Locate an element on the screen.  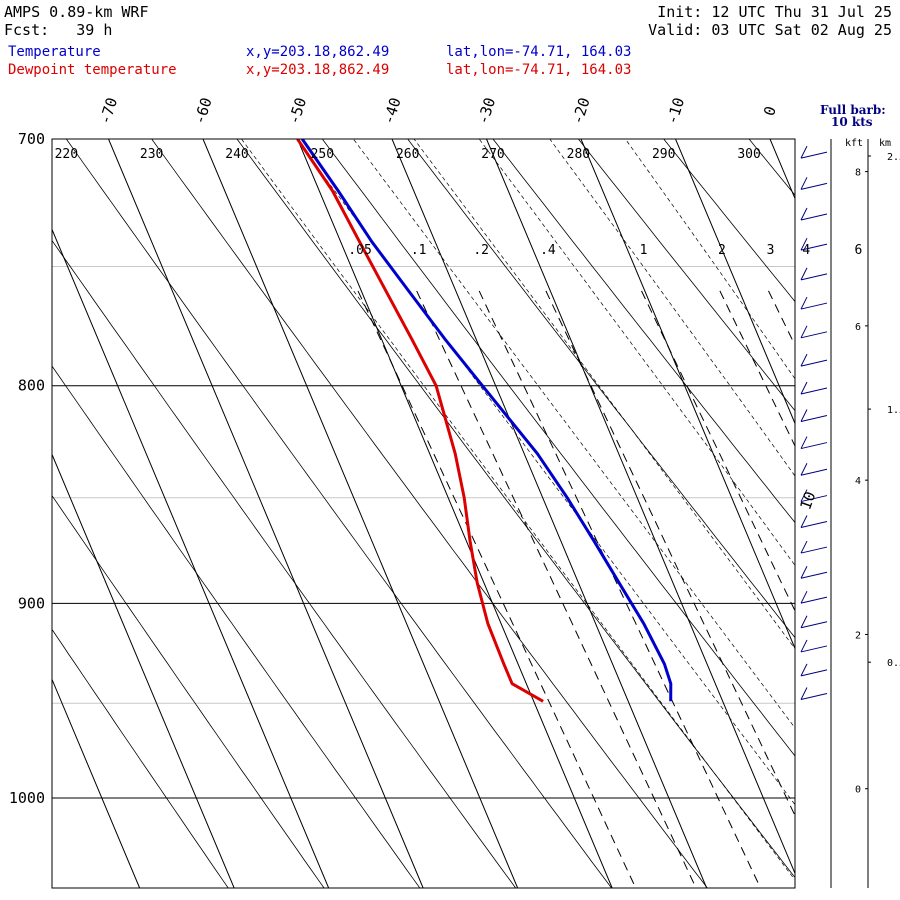
legend-dewpoint-latlon: lat,lon=-74.71, 164.03 is located at coordinates (539, 70).